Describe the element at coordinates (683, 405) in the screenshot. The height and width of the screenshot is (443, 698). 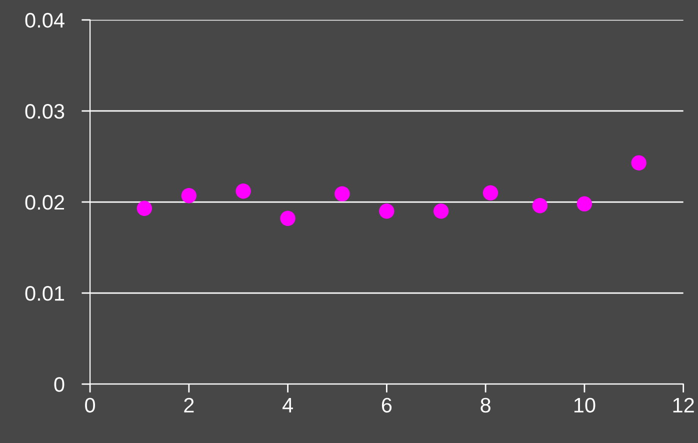
I see `x-tick-label: 12` at that location.